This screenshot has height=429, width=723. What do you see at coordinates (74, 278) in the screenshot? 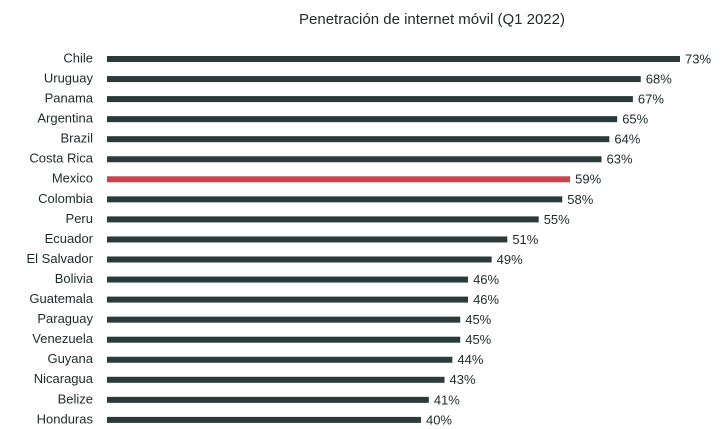
I see `category-label: Bolivia` at bounding box center [74, 278].